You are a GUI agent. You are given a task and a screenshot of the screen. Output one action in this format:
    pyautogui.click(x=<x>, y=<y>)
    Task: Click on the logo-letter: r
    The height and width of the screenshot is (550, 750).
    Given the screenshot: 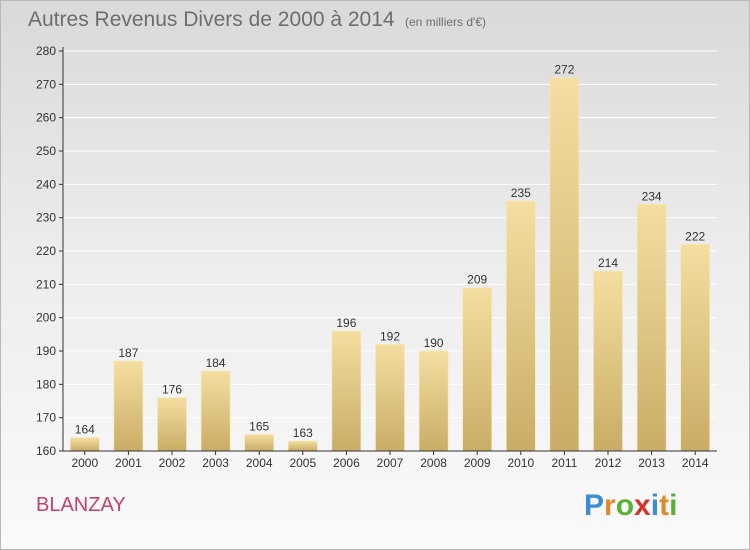 What is the action you would take?
    pyautogui.click(x=610, y=505)
    